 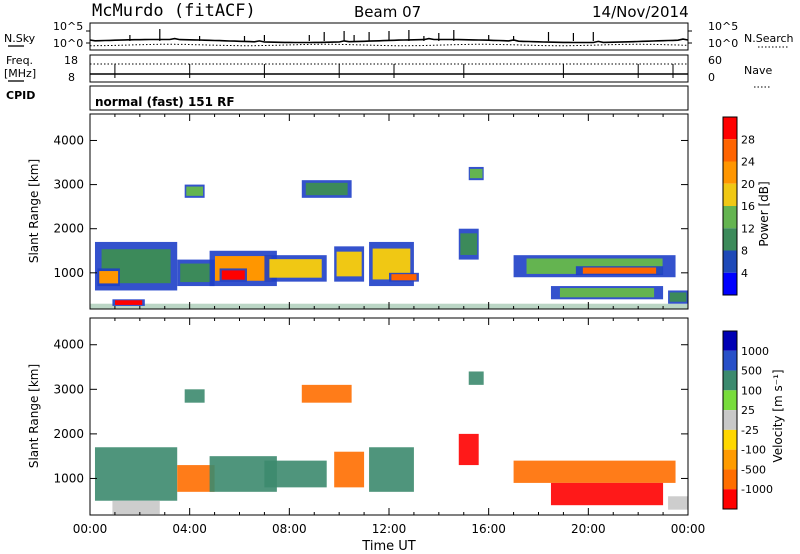 I want to click on power-colorbar-tick: 20, so click(x=748, y=184).